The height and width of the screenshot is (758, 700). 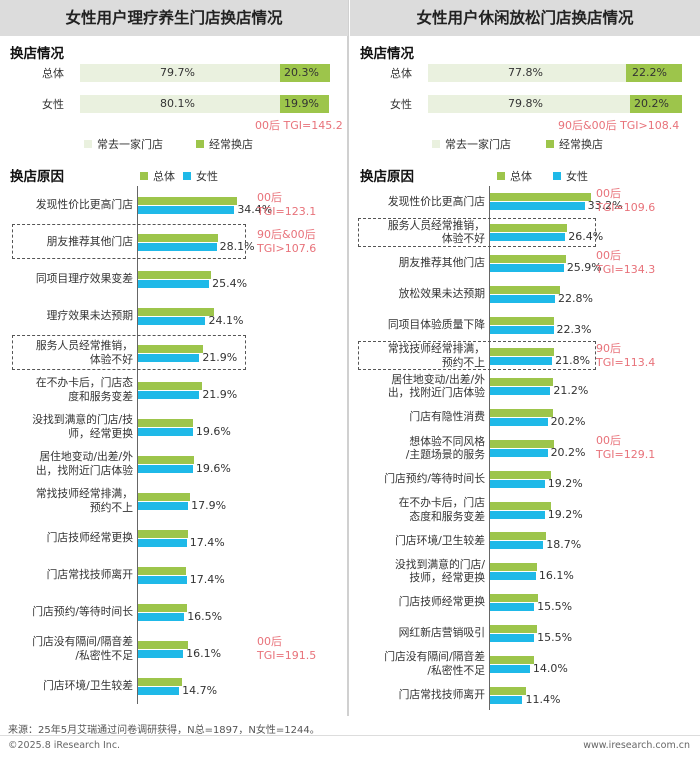 I want to click on right-category-label-line: 同项目体验质量下降, so click(x=436, y=324).